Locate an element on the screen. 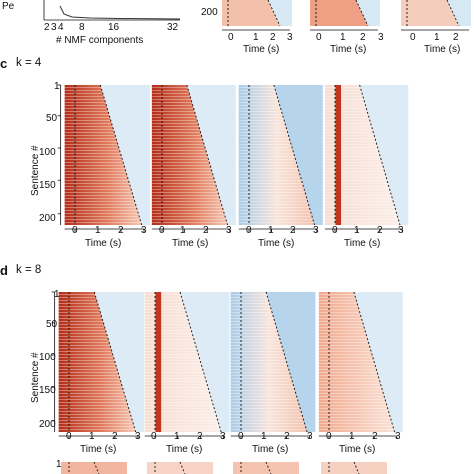 Image resolution: width=474 pixels, height=474 pixels. panel-d-ytick-150: 150 is located at coordinates (47, 390).